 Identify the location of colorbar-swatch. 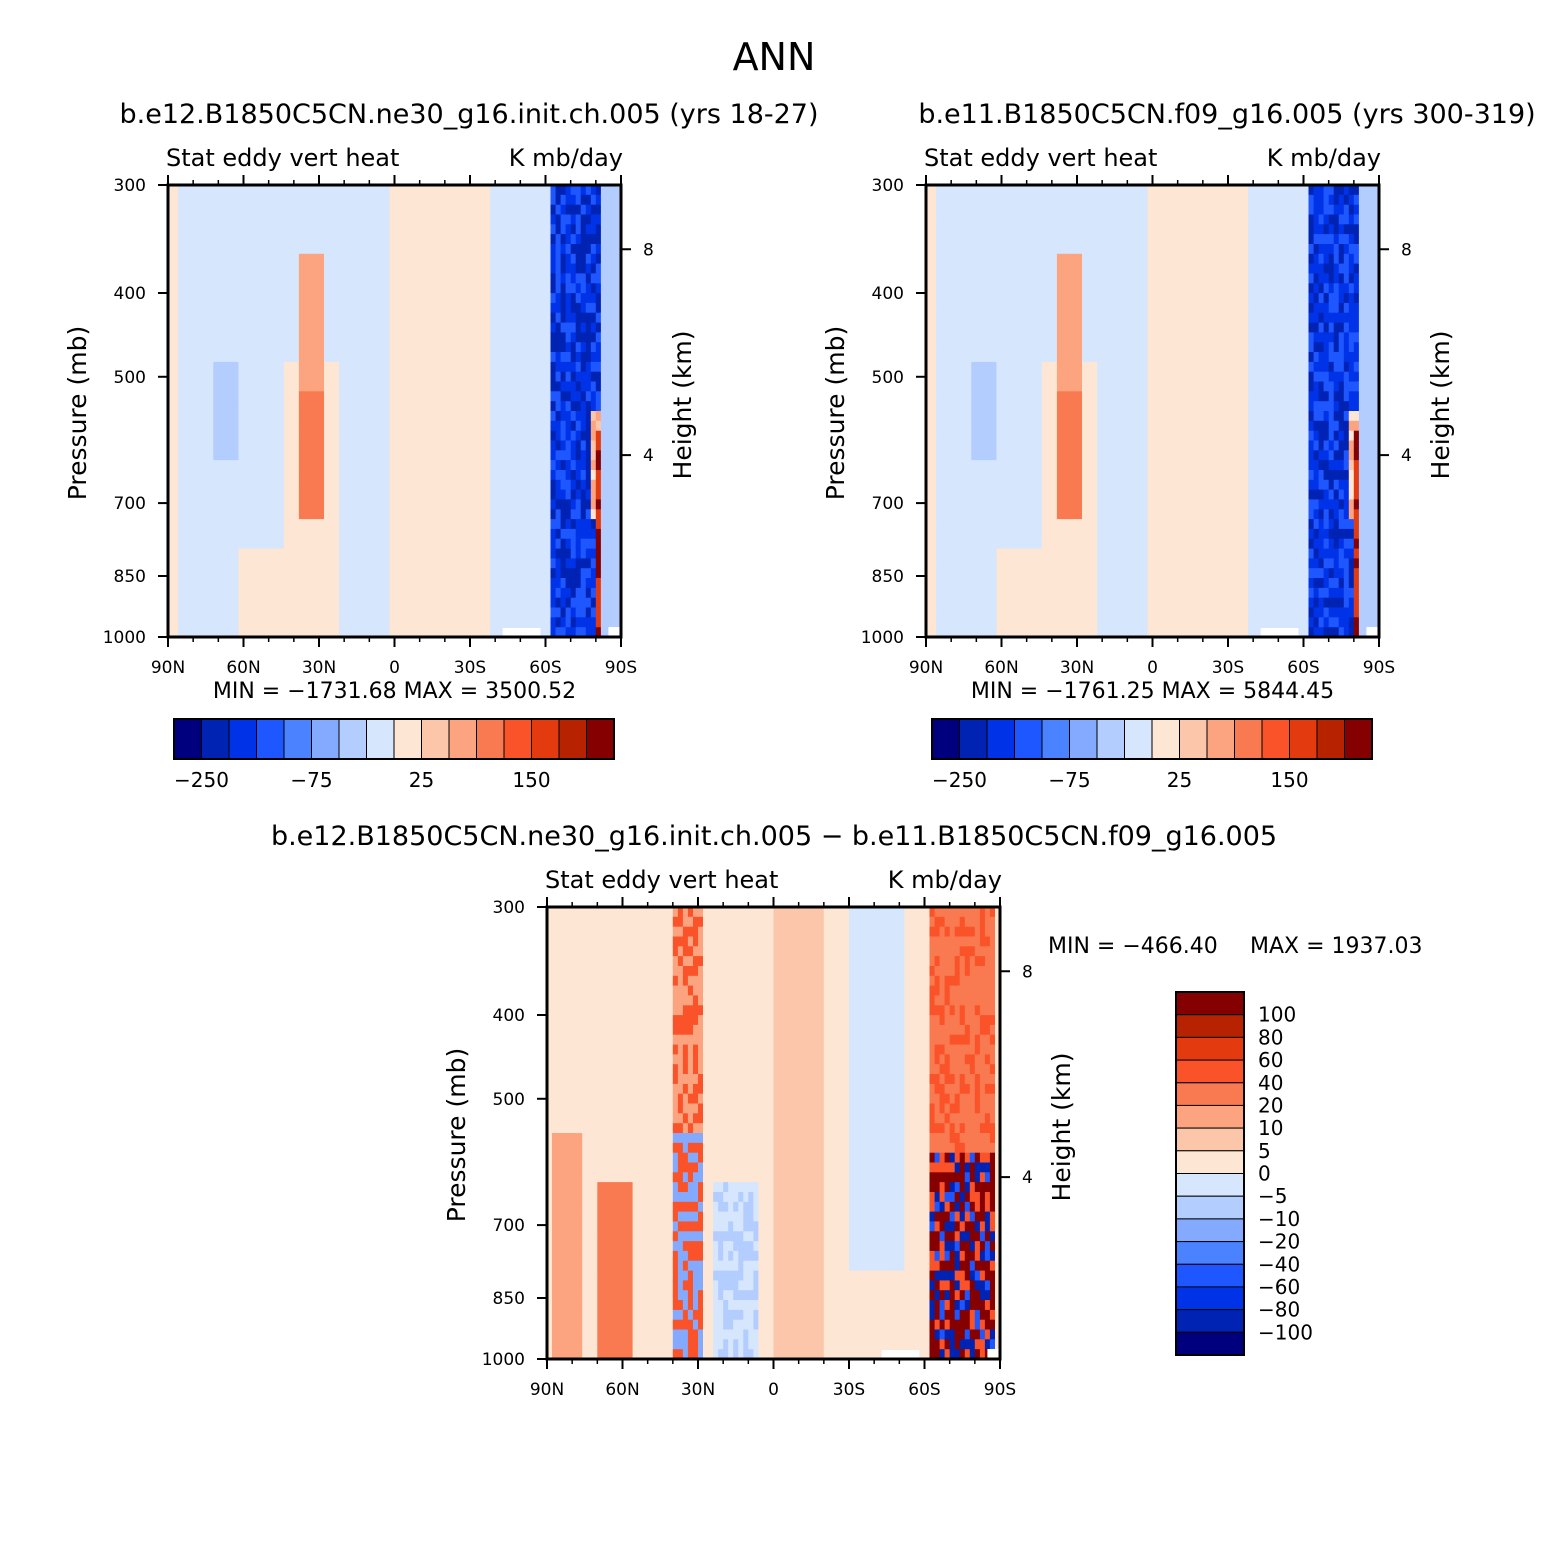
(572, 739).